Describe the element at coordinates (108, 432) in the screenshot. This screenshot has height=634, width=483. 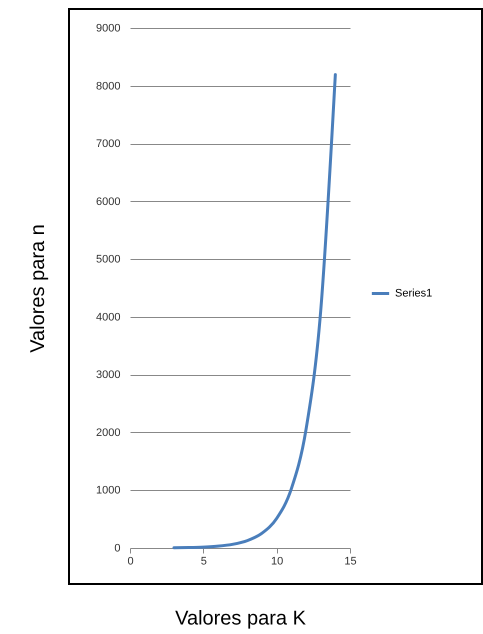
I see `y-tick-label: 2000` at that location.